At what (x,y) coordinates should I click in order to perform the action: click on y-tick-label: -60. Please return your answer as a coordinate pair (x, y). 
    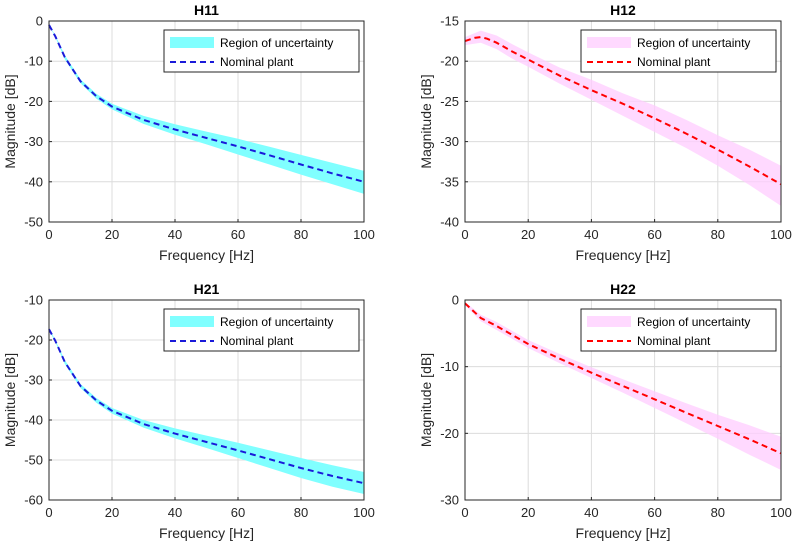
    Looking at the image, I should click on (33, 500).